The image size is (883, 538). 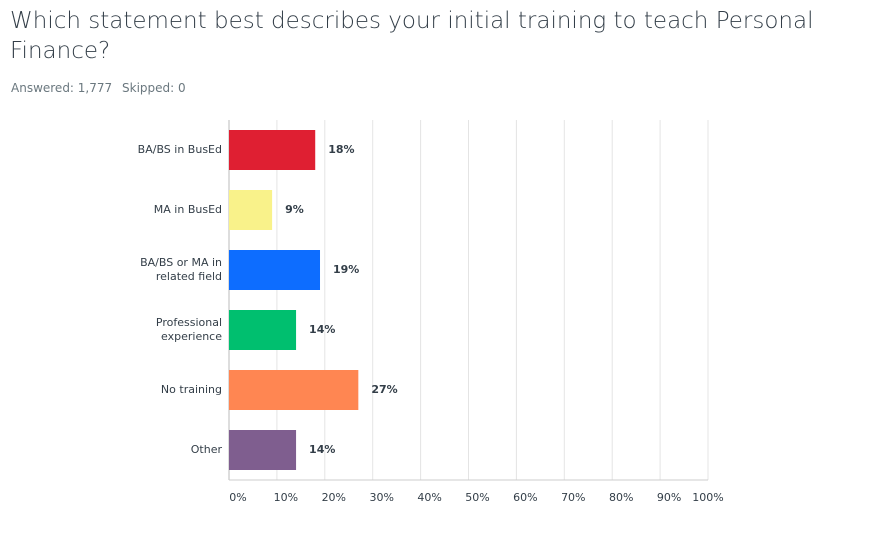 What do you see at coordinates (187, 209) in the screenshot?
I see `category-label: MA in BusEd` at bounding box center [187, 209].